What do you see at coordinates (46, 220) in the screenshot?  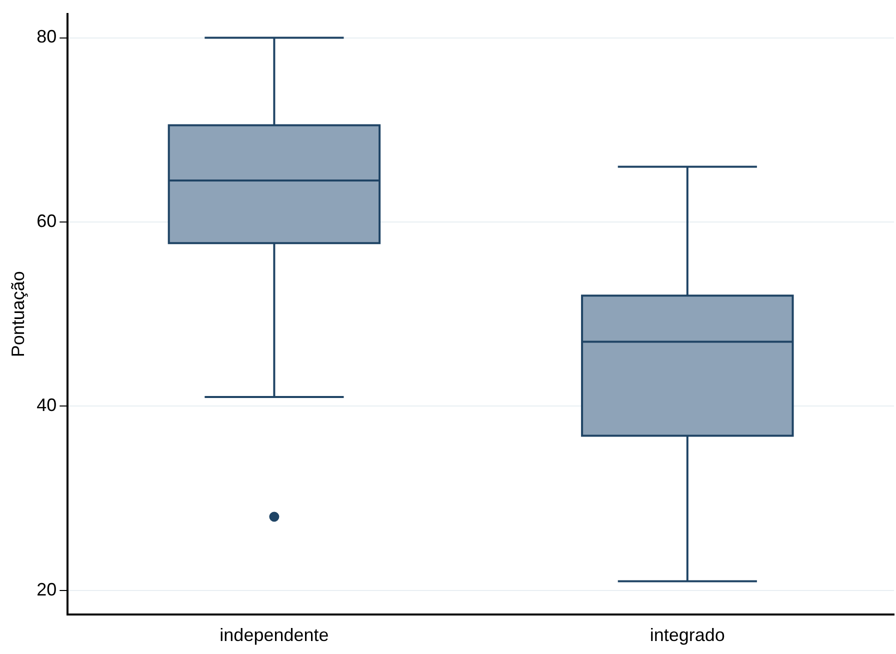 I see `y-tick-label: 60` at bounding box center [46, 220].